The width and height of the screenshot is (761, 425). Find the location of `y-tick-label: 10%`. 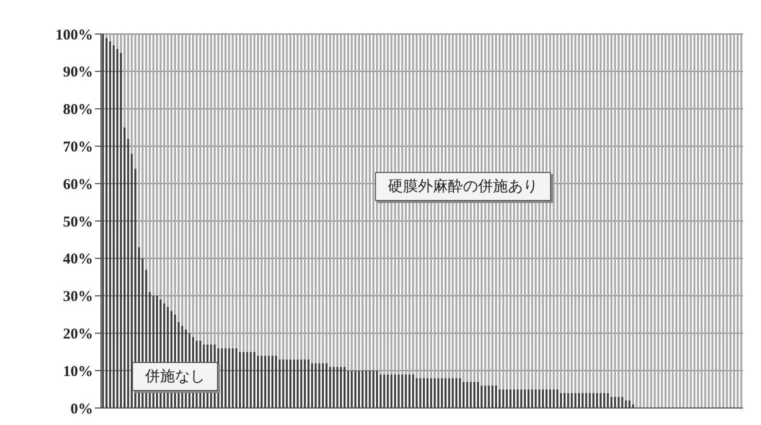

y-tick-label: 10% is located at coordinates (78, 372).